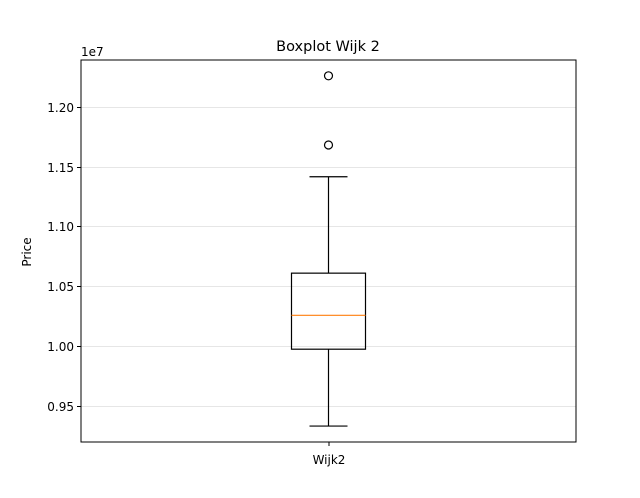 This screenshot has width=640, height=498. I want to click on y-axis-offset-label: 1e7, so click(92, 52).